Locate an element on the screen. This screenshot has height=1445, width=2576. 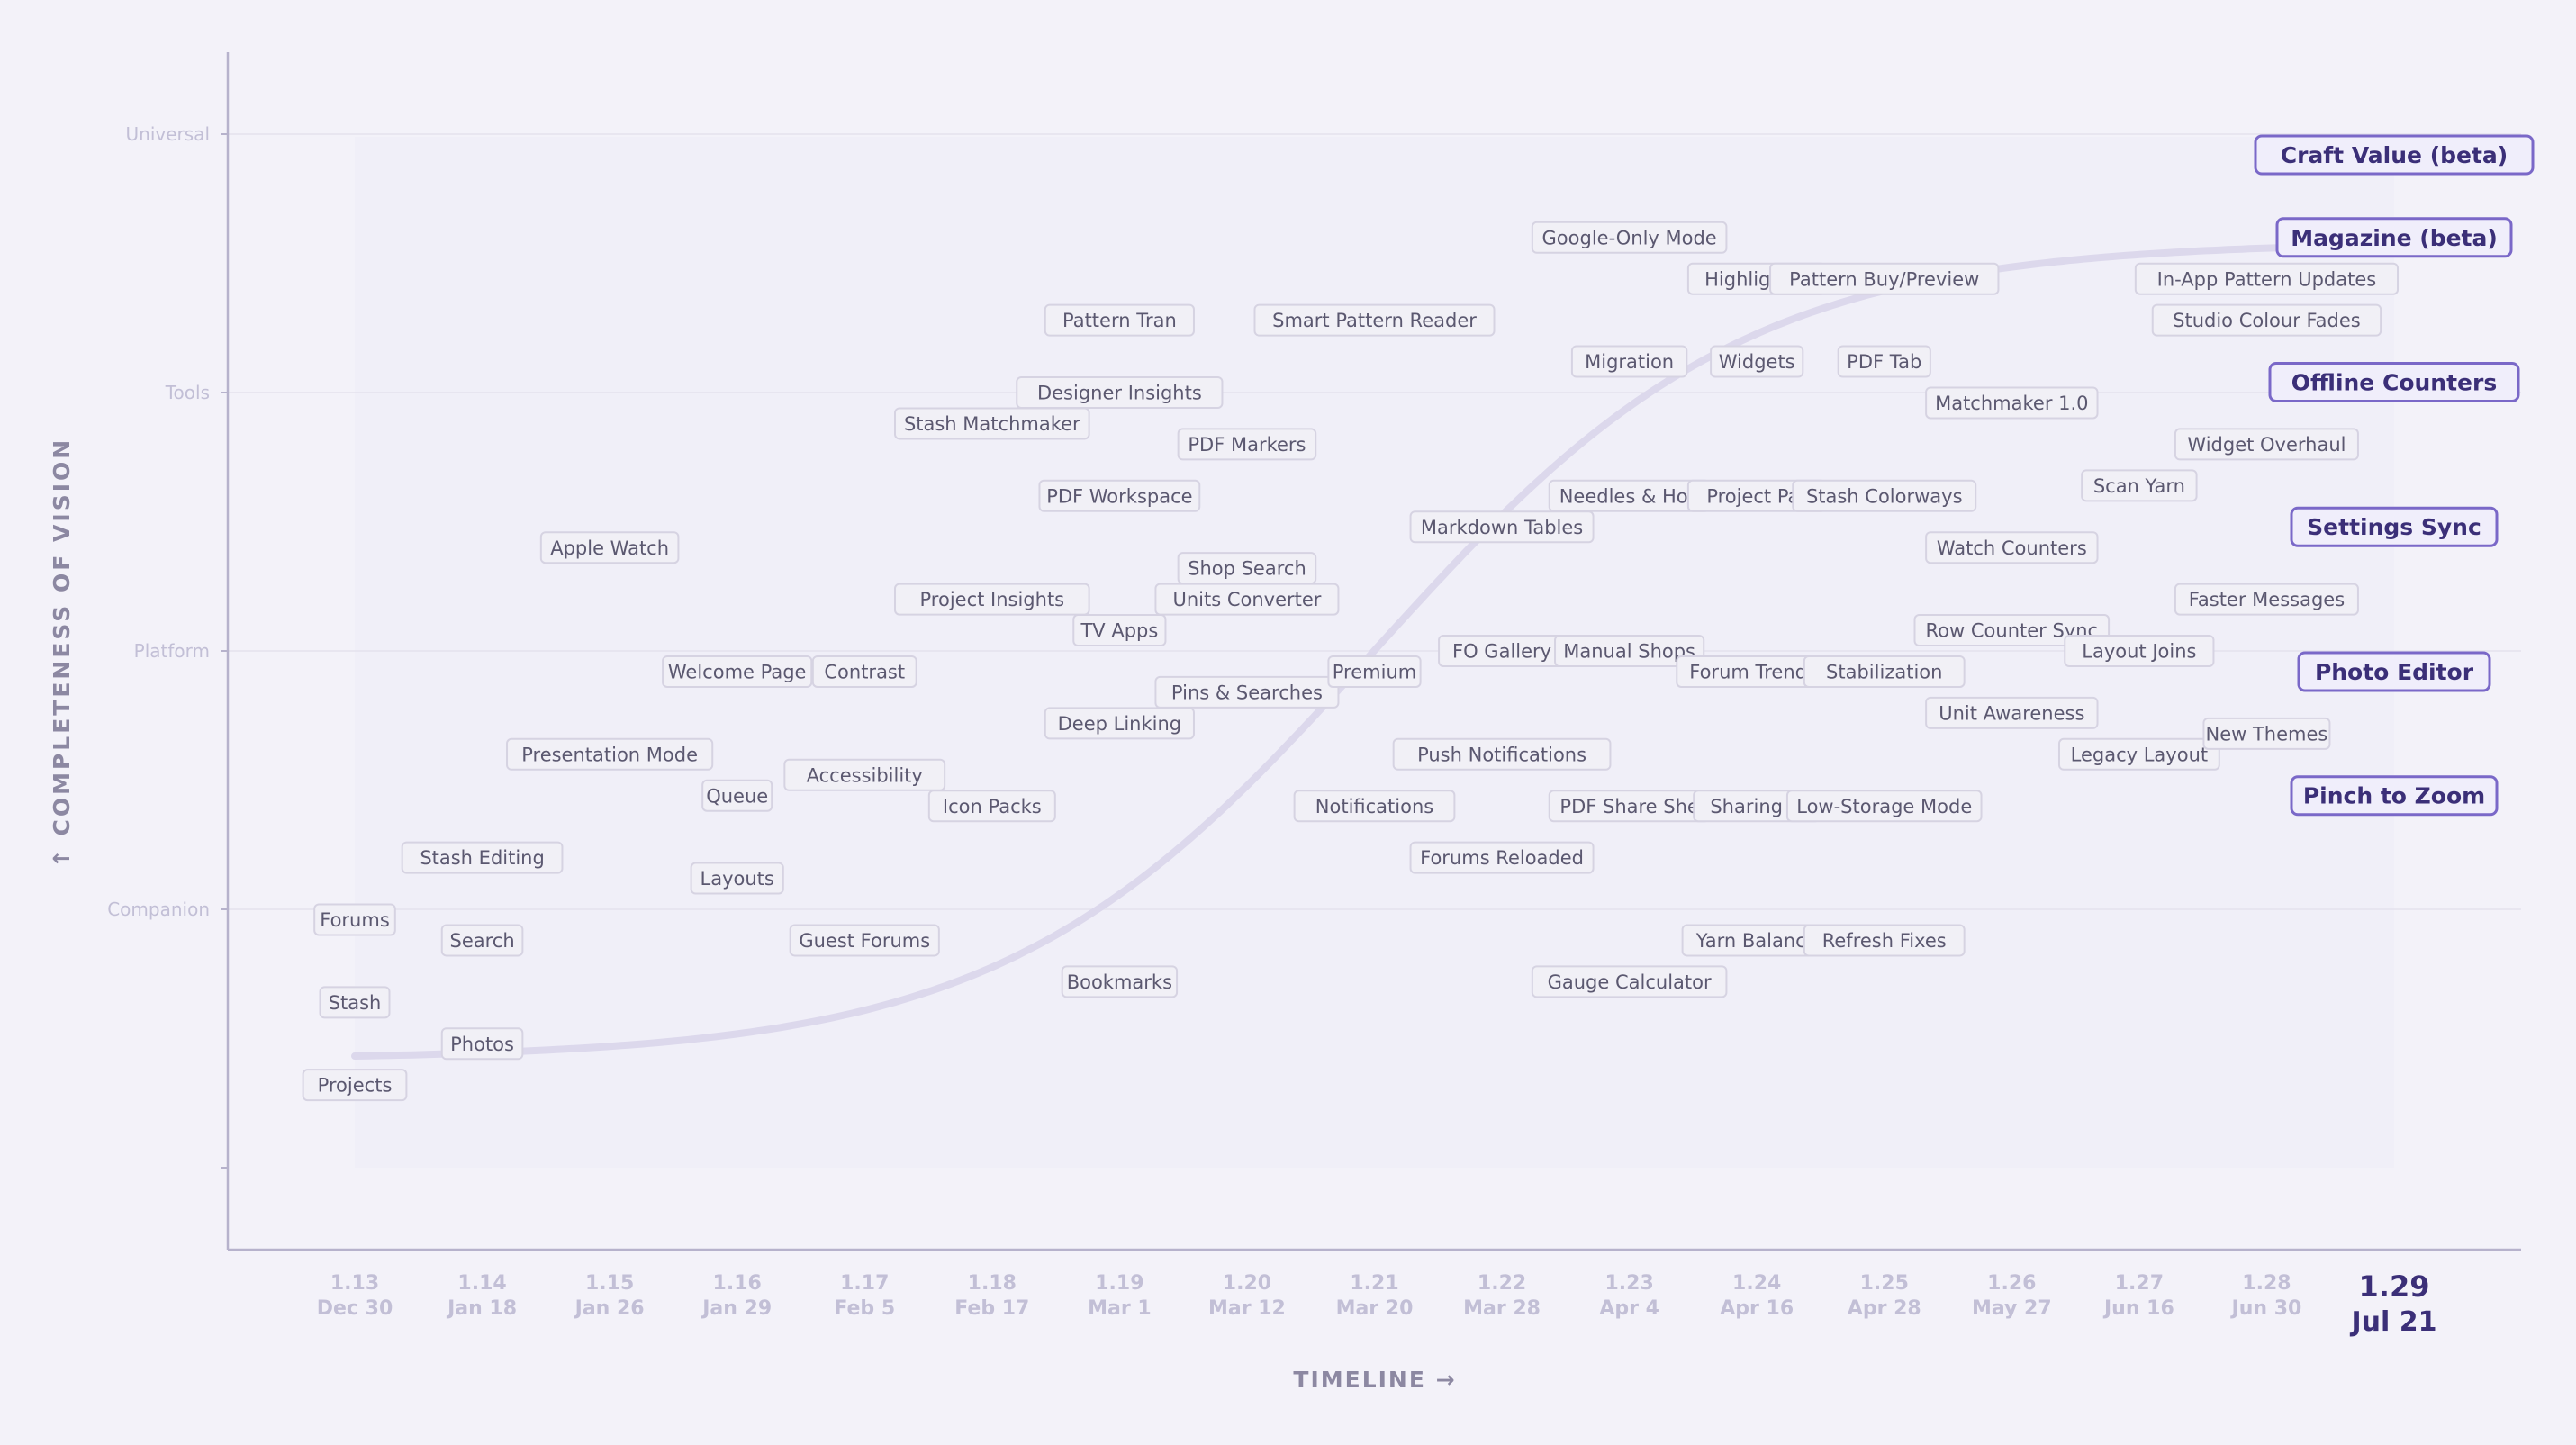
feature-migration: Migration is located at coordinates (1629, 361).